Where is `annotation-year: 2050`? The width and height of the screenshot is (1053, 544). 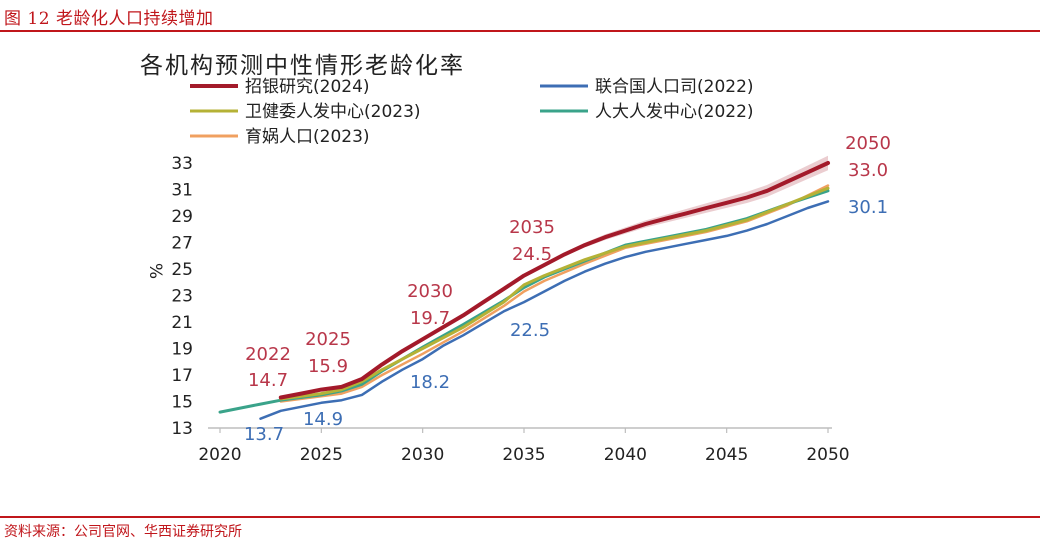 annotation-year: 2050 is located at coordinates (868, 143).